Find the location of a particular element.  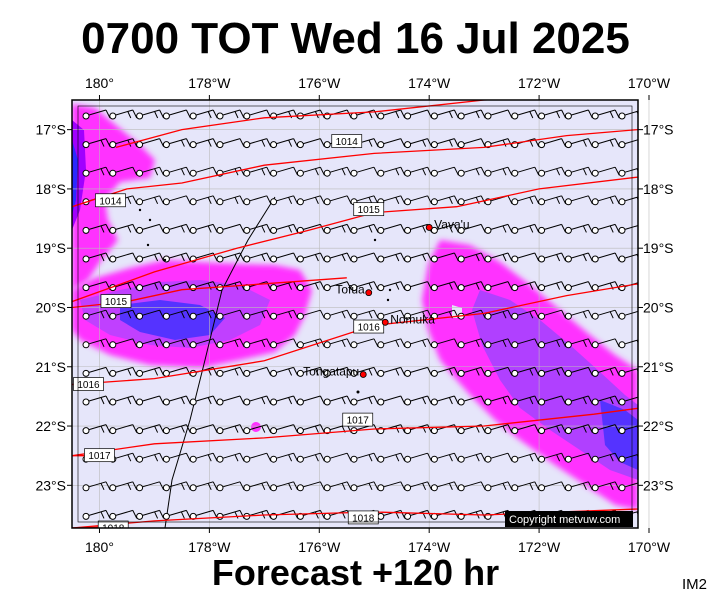

lon-label: 174°W is located at coordinates (429, 547).